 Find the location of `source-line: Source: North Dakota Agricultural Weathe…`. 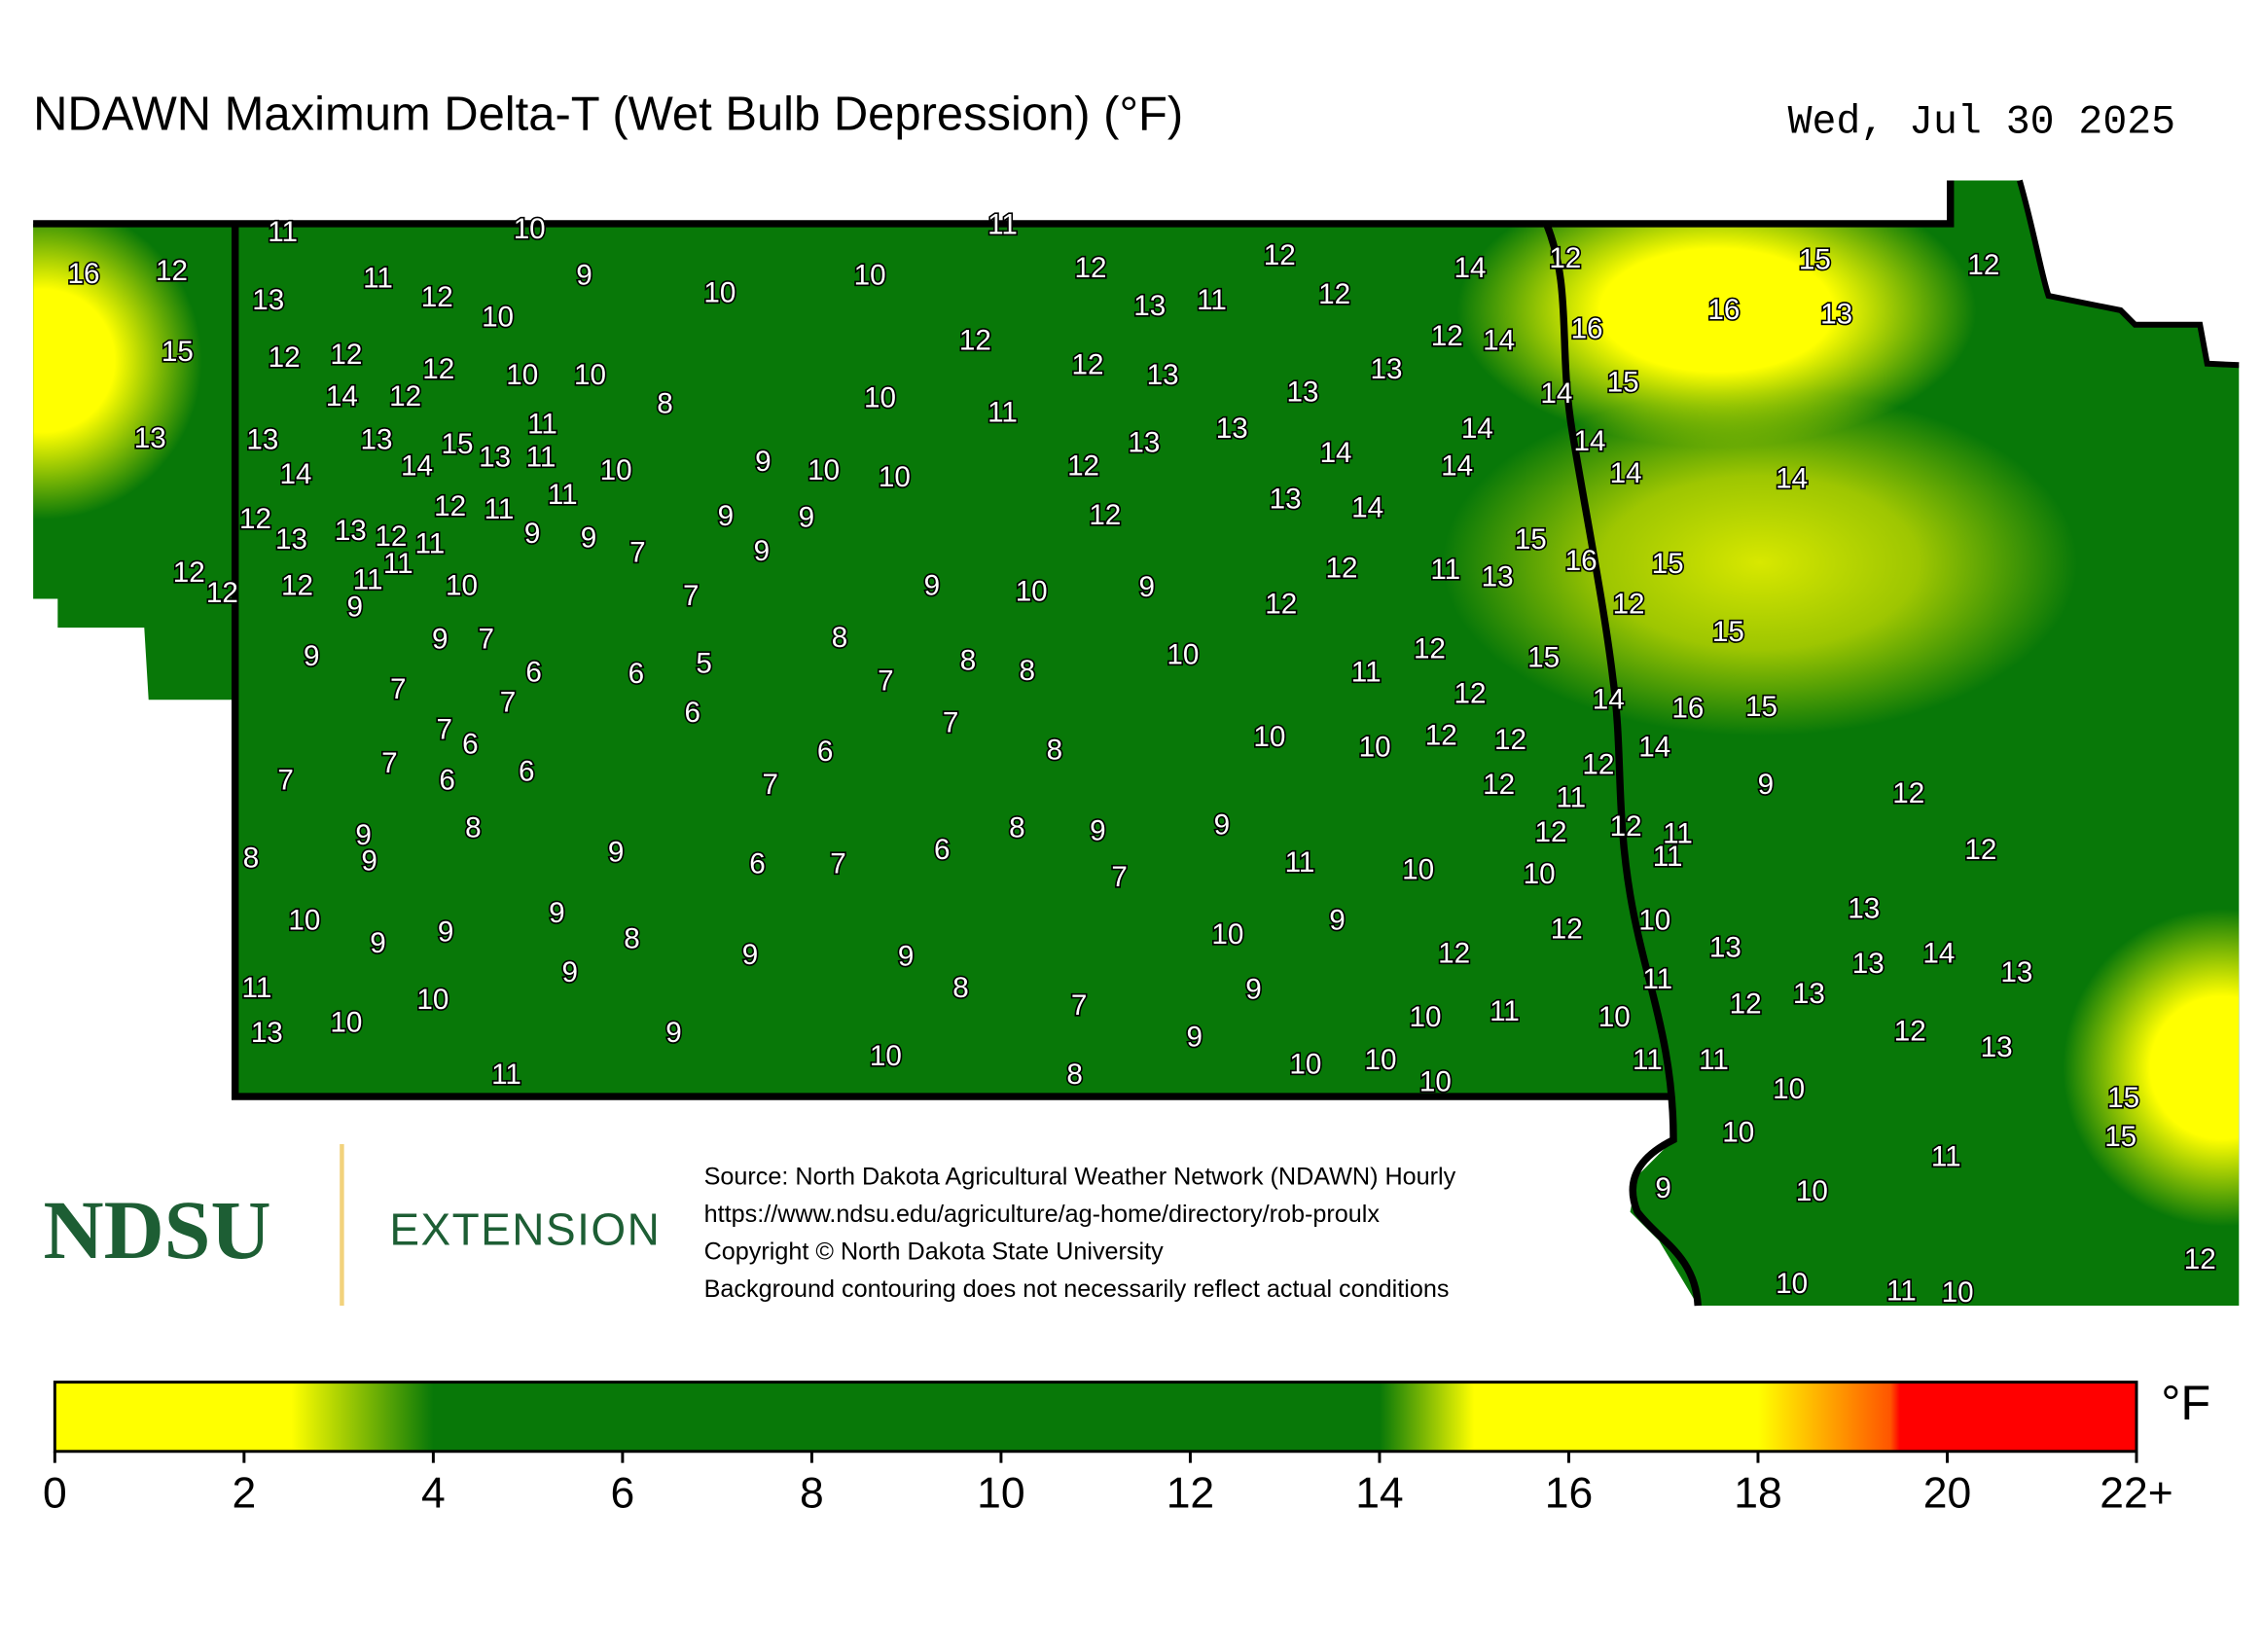

source-line: Source: North Dakota Agricultural Weathe… is located at coordinates (1080, 1176).